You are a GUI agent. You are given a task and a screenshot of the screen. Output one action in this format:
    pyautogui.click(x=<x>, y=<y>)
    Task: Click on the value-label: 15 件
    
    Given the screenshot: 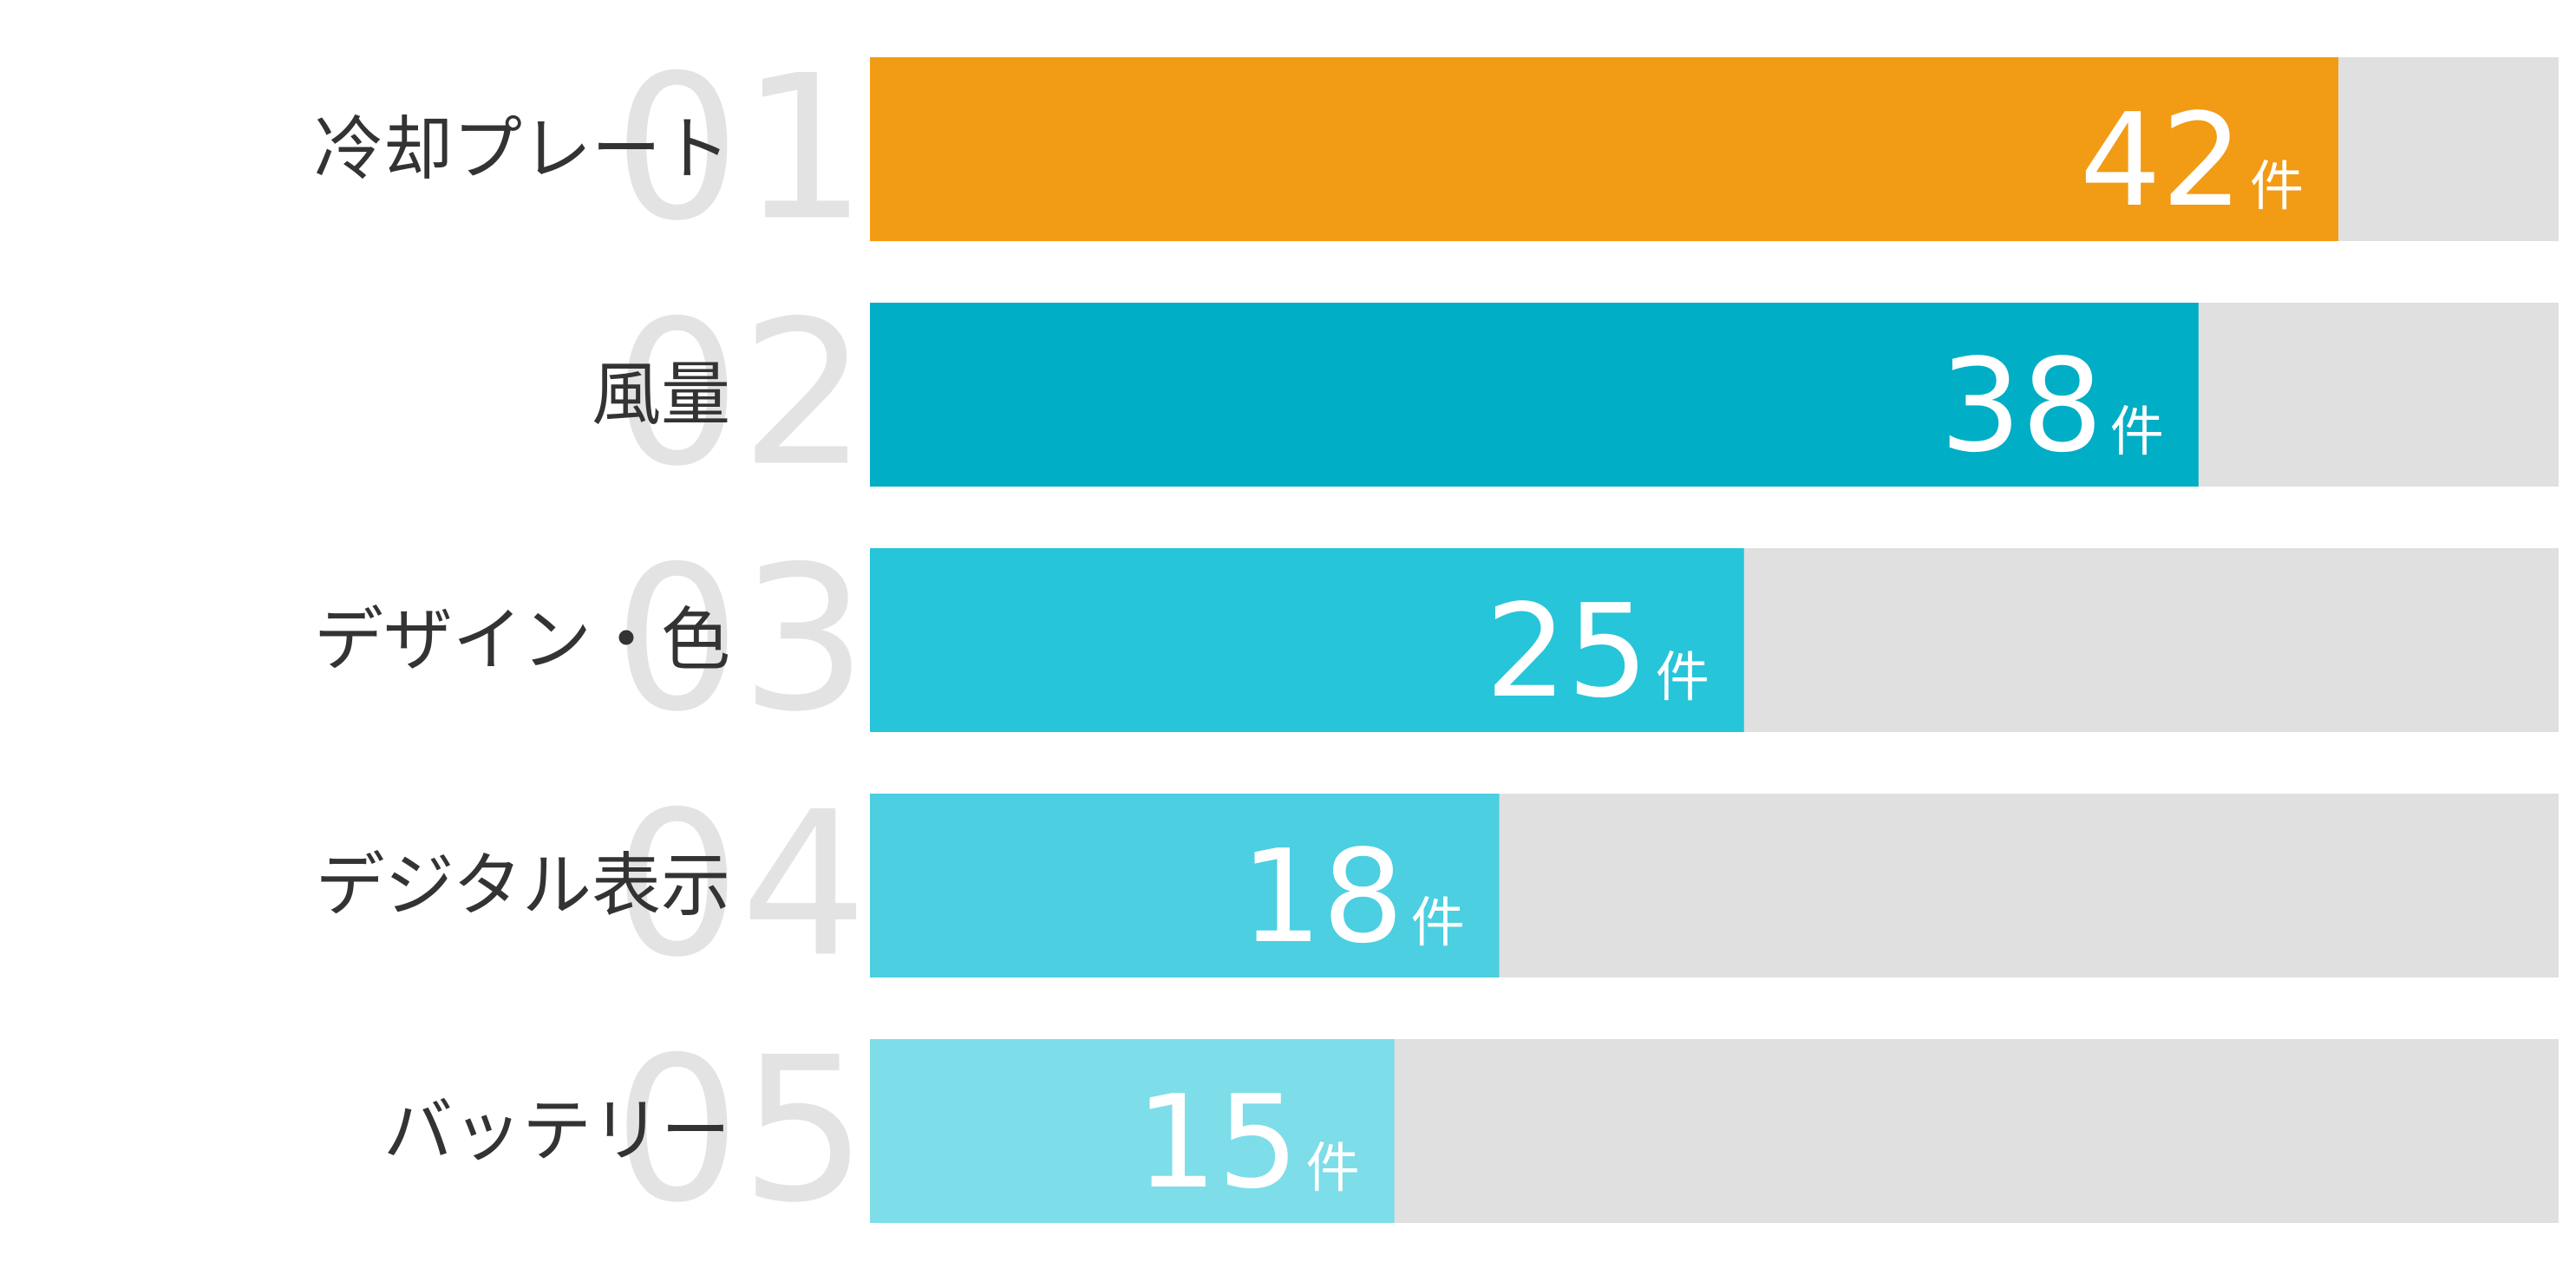 What is the action you would take?
    pyautogui.click(x=1247, y=1142)
    